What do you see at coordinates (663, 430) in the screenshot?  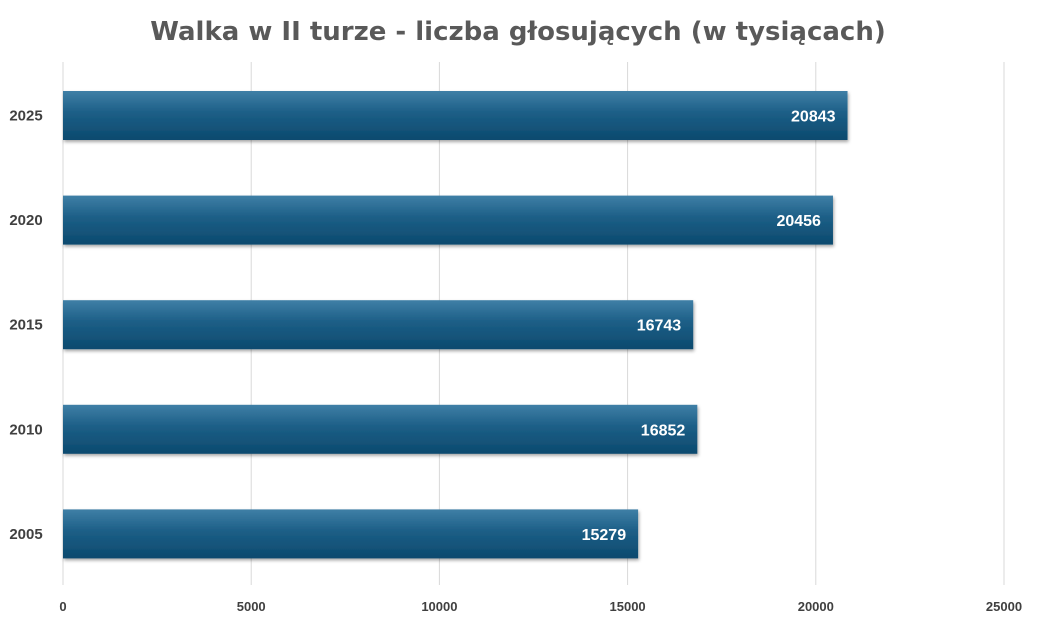 I see `data-label: 16852` at bounding box center [663, 430].